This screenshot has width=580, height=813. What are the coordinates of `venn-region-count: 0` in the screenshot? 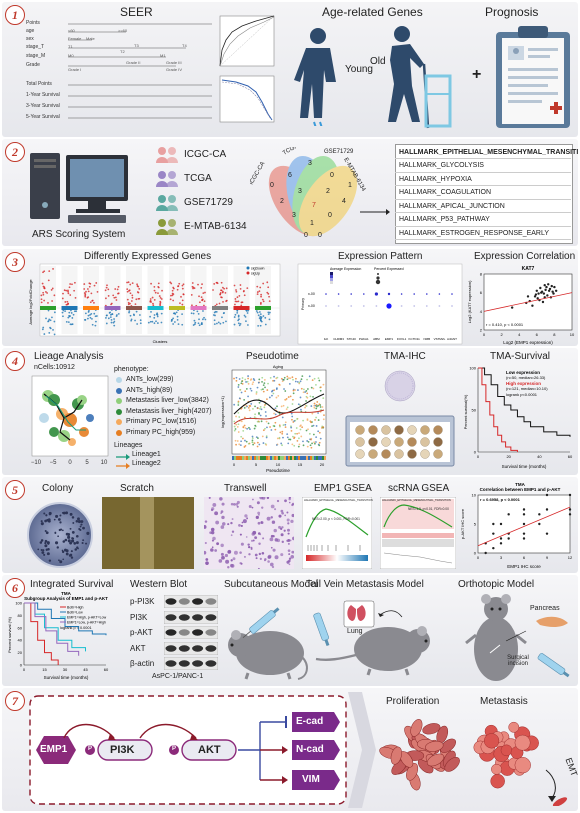 It's located at (306, 235).